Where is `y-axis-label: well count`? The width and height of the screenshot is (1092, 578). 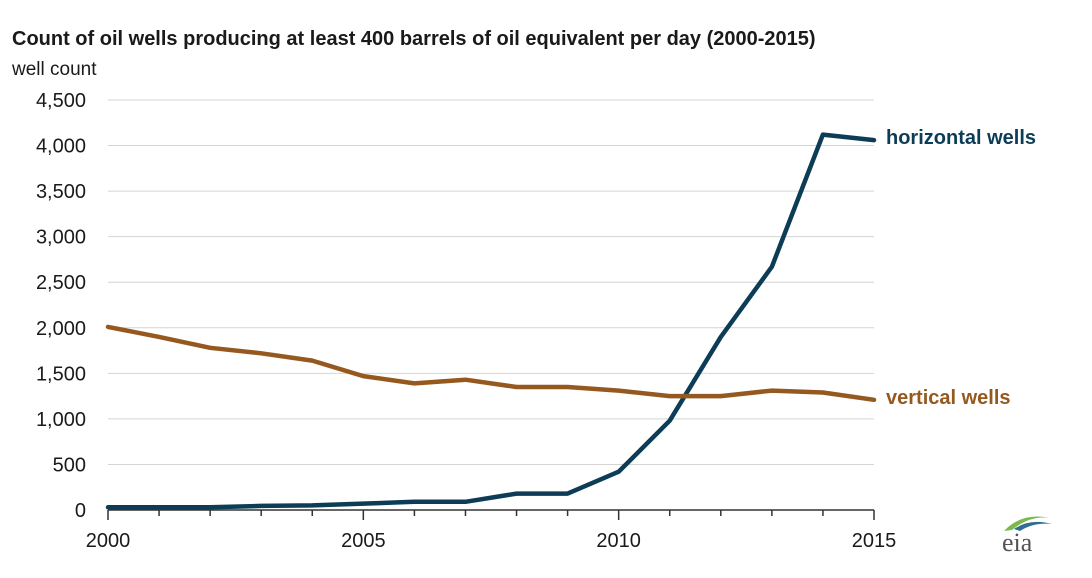 y-axis-label: well count is located at coordinates (54, 69).